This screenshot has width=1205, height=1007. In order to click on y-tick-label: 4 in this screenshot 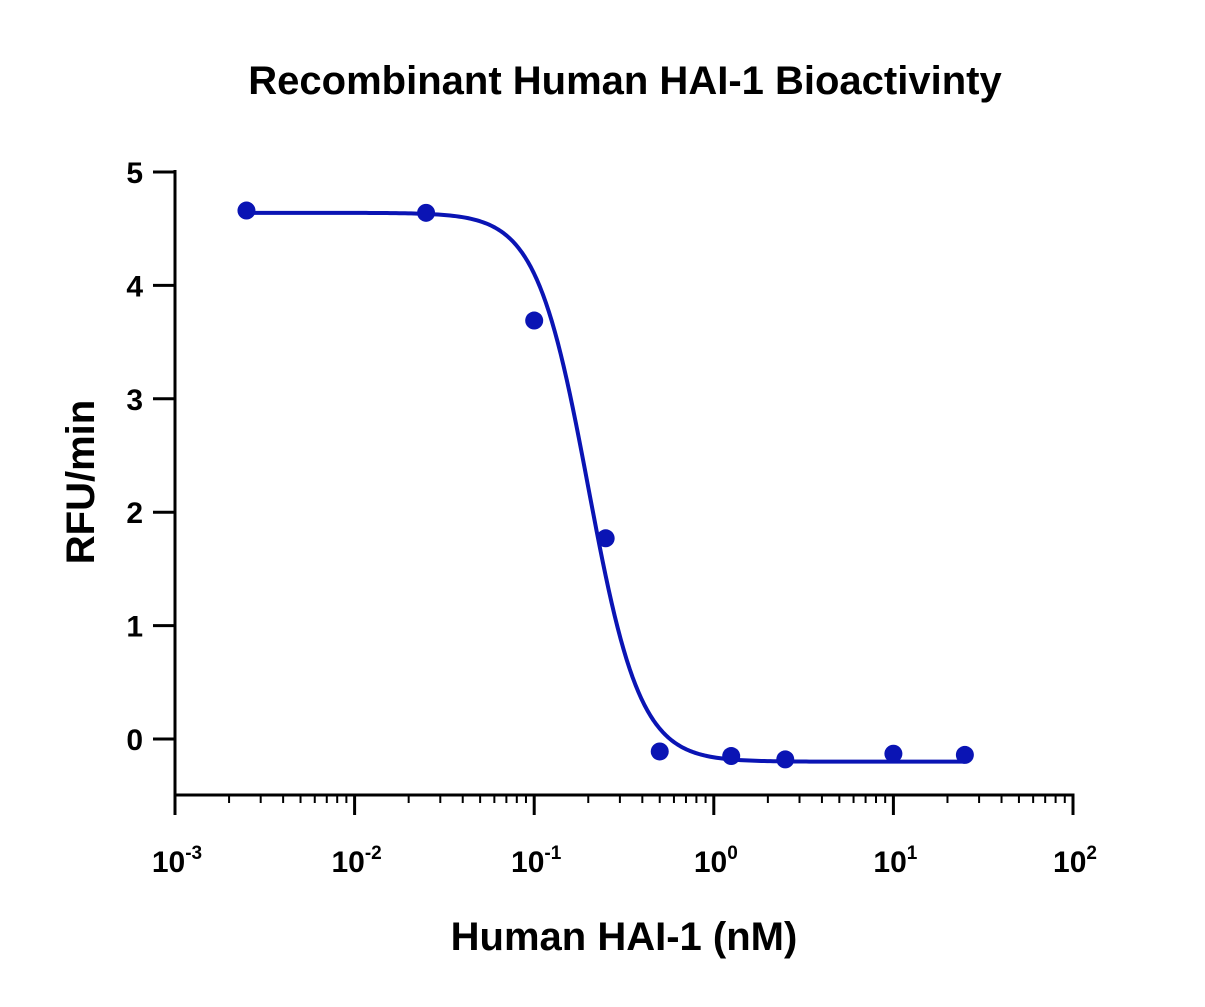, I will do `click(134, 286)`.